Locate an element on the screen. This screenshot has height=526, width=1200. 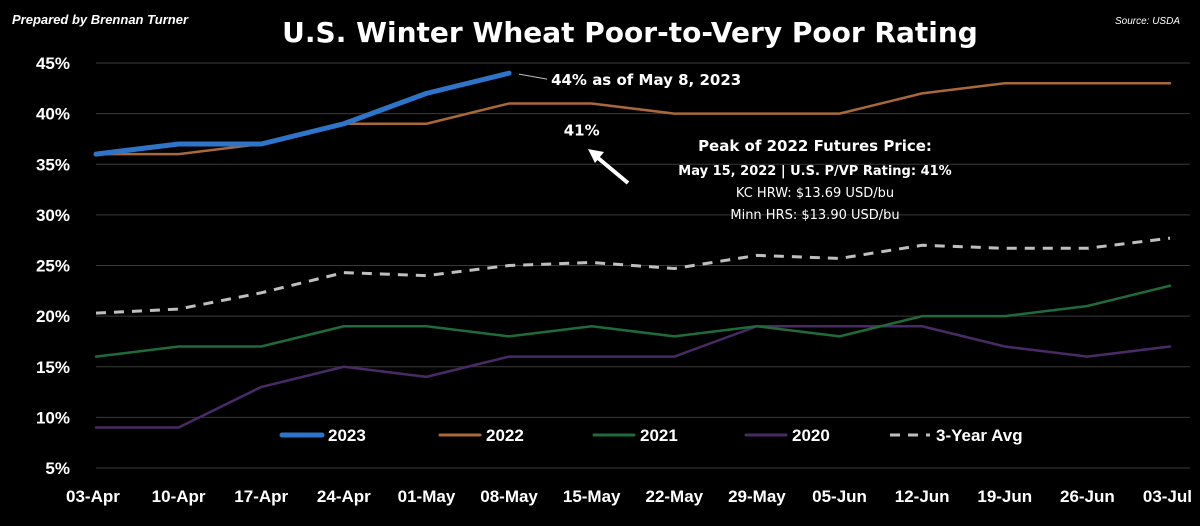
latest-annotation: 44% as of May 8, 2023 is located at coordinates (646, 80).